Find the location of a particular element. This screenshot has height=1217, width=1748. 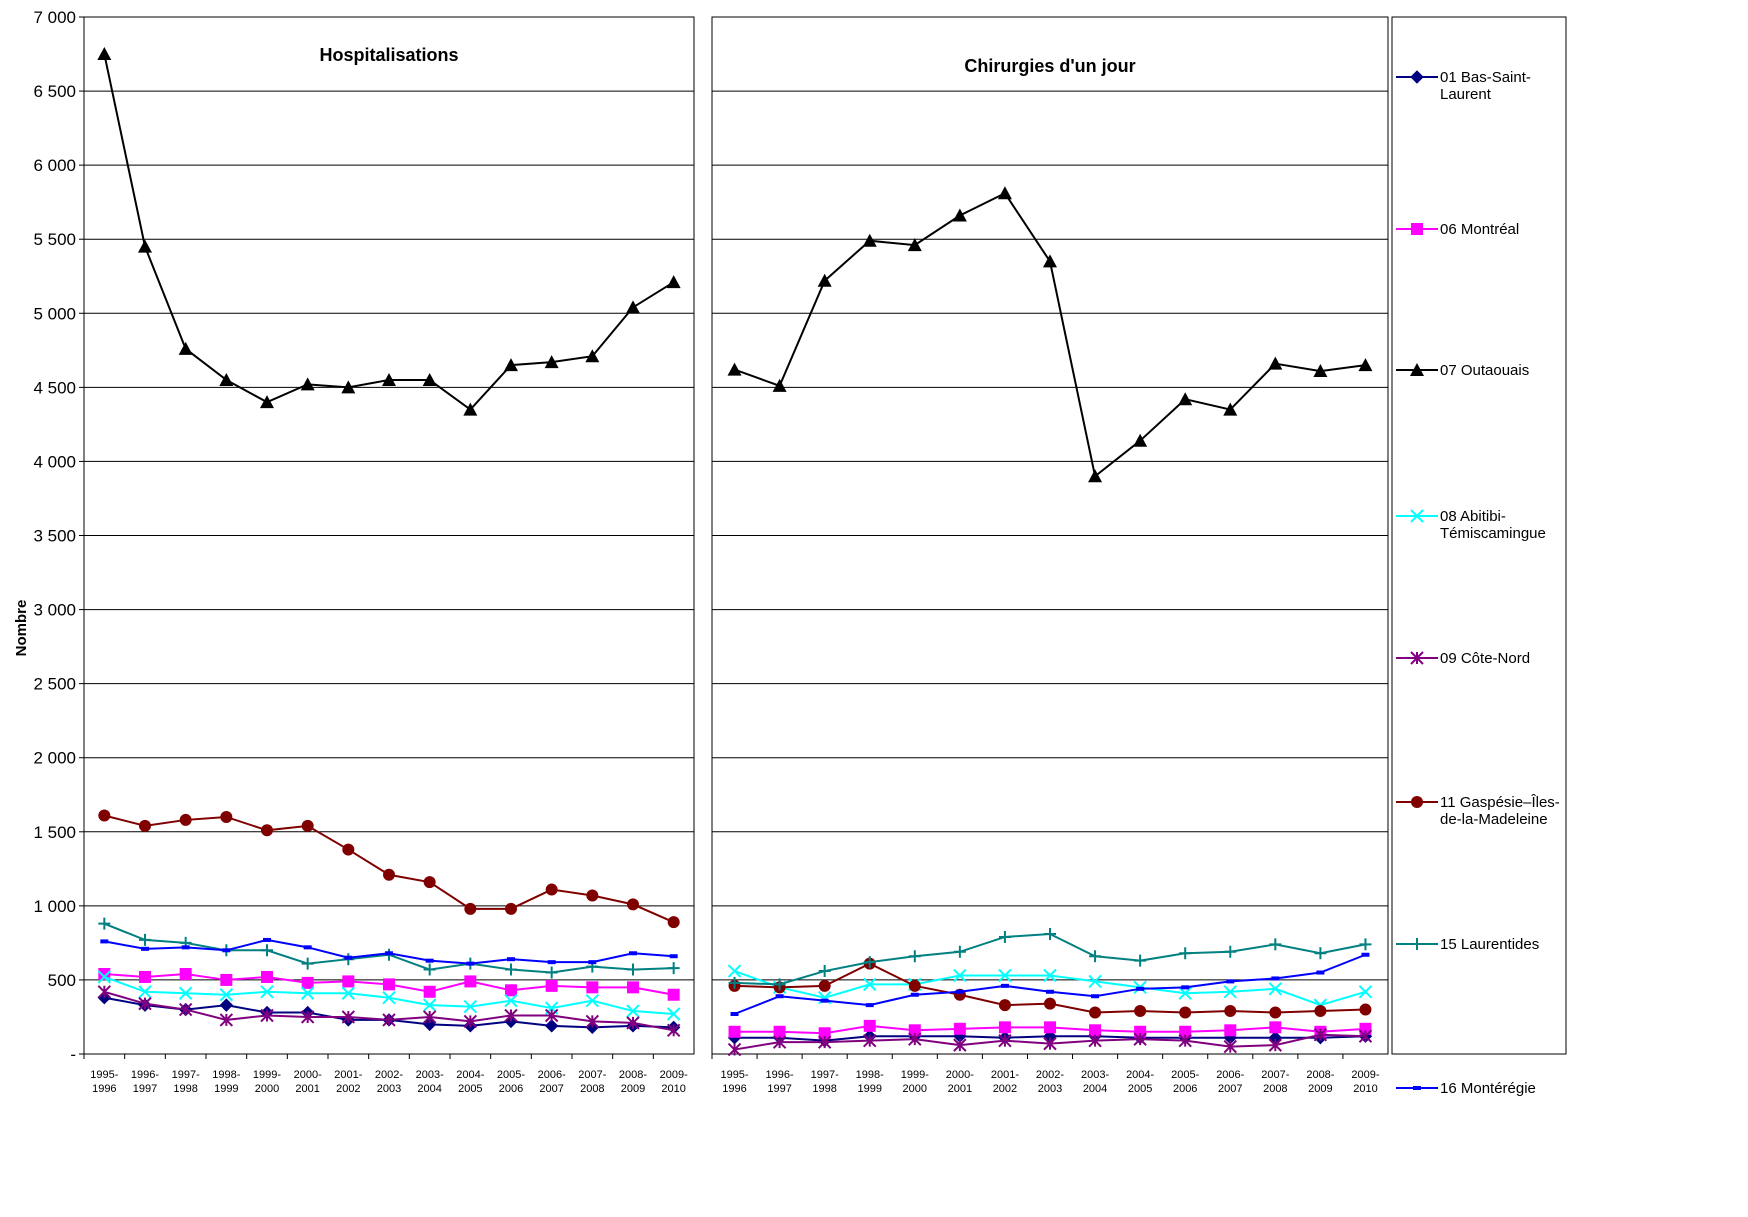

x-tick-label: 2006-2007 is located at coordinates (1230, 1082).